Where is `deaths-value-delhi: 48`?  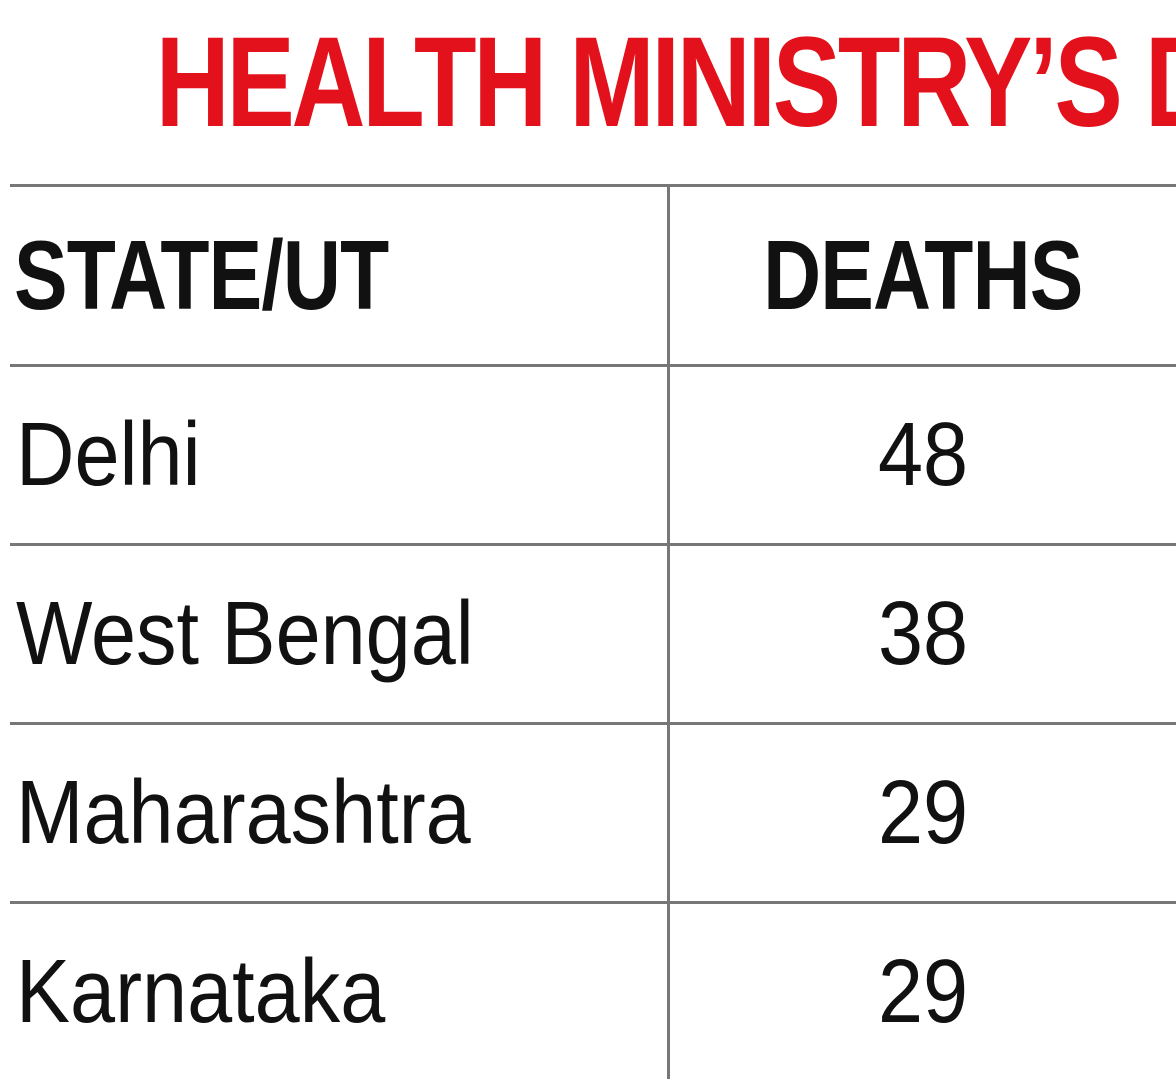 deaths-value-delhi: 48 is located at coordinates (923, 455).